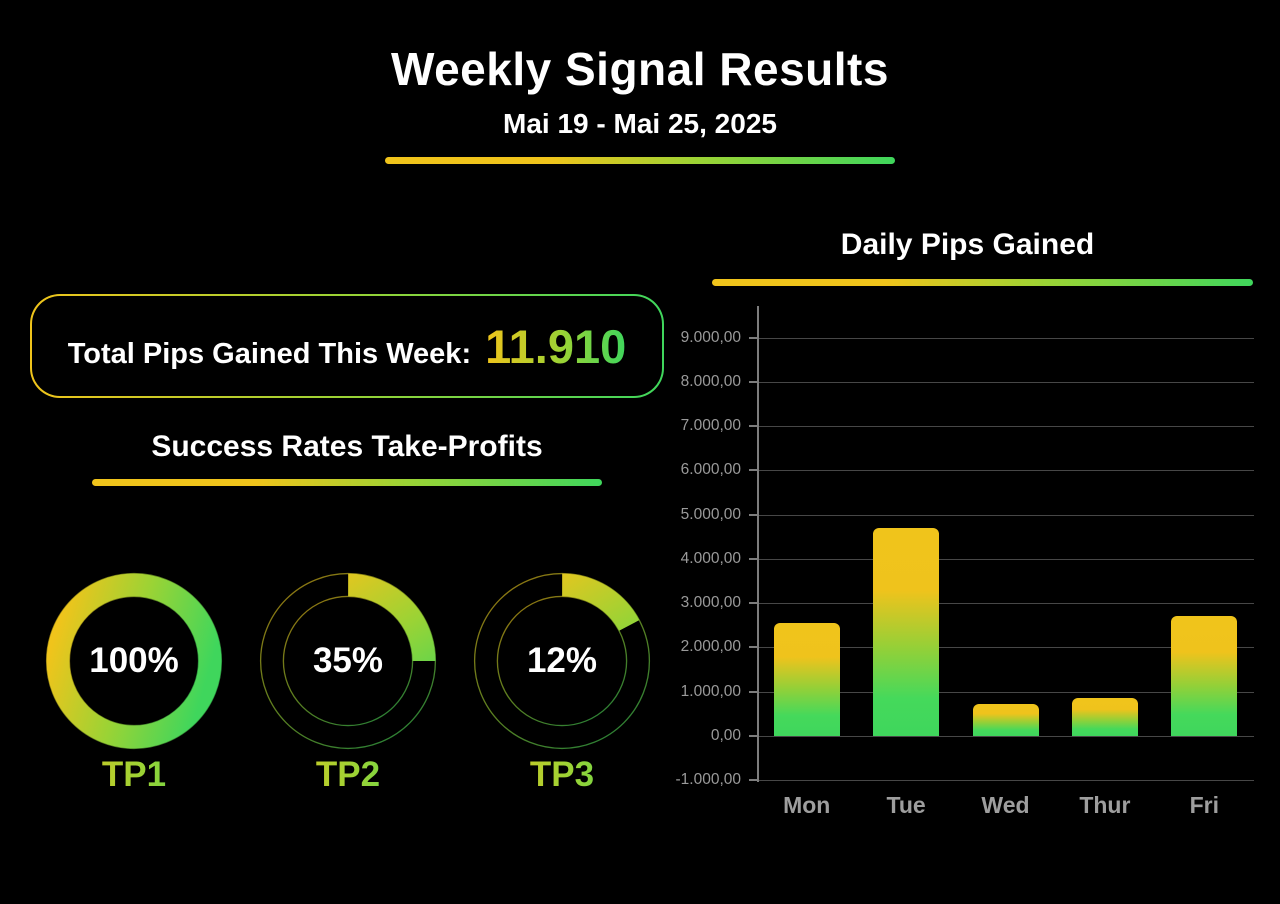  I want to click on donut-outline-outer, so click(562, 661).